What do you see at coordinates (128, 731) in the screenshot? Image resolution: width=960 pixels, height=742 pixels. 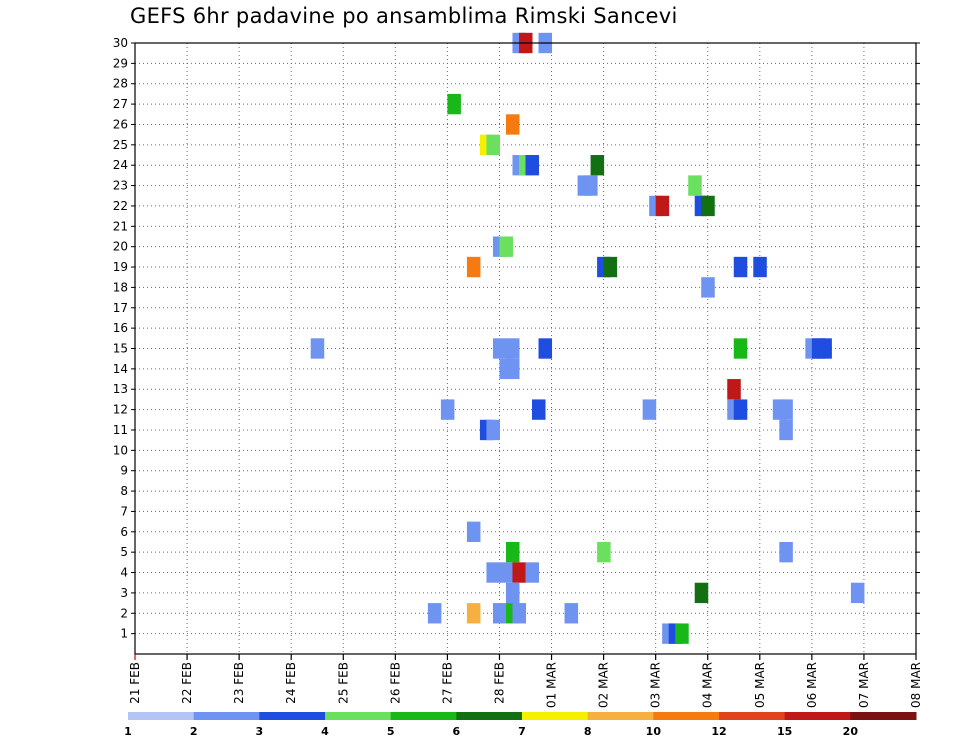 I see `legend-label: 1` at bounding box center [128, 731].